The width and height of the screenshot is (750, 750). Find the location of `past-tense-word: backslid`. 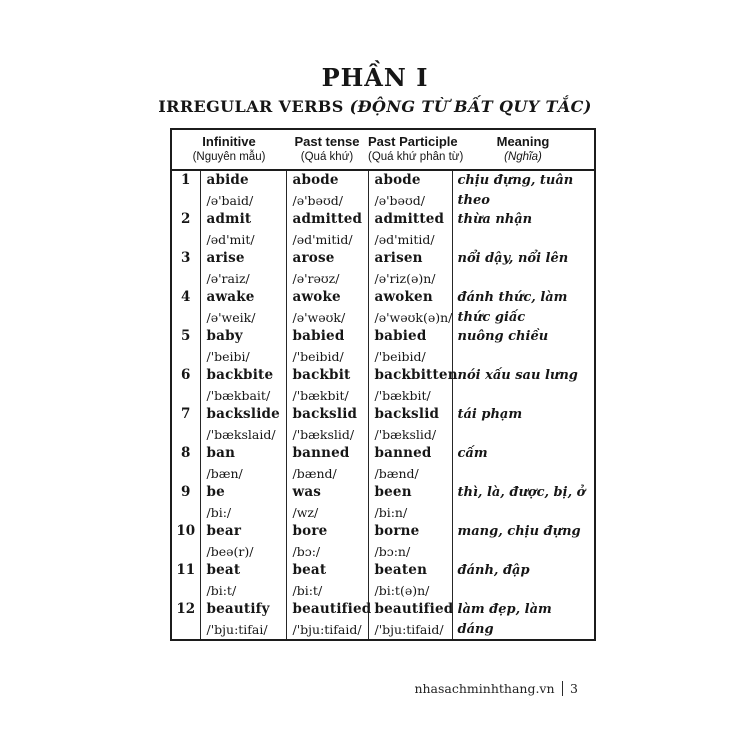

past-tense-word: backslid is located at coordinates (325, 414).